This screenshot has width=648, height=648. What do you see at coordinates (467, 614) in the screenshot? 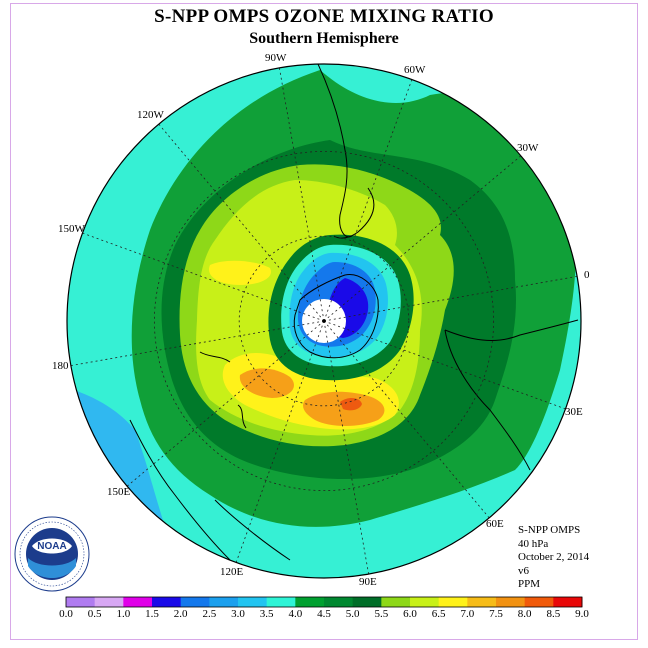
I see `colorbar-tick-label: 7.0` at bounding box center [467, 614].